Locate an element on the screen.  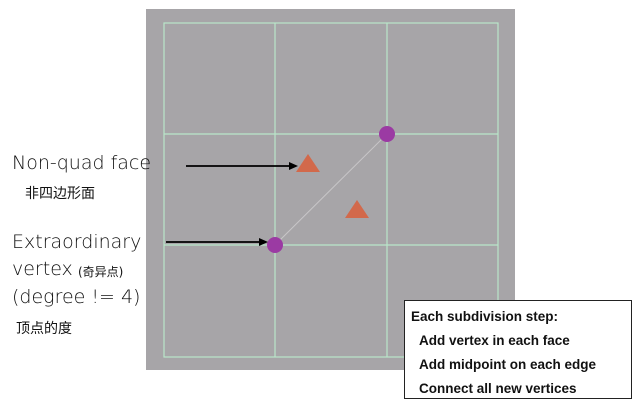
arrow-non-quad-face is located at coordinates (242, 166).